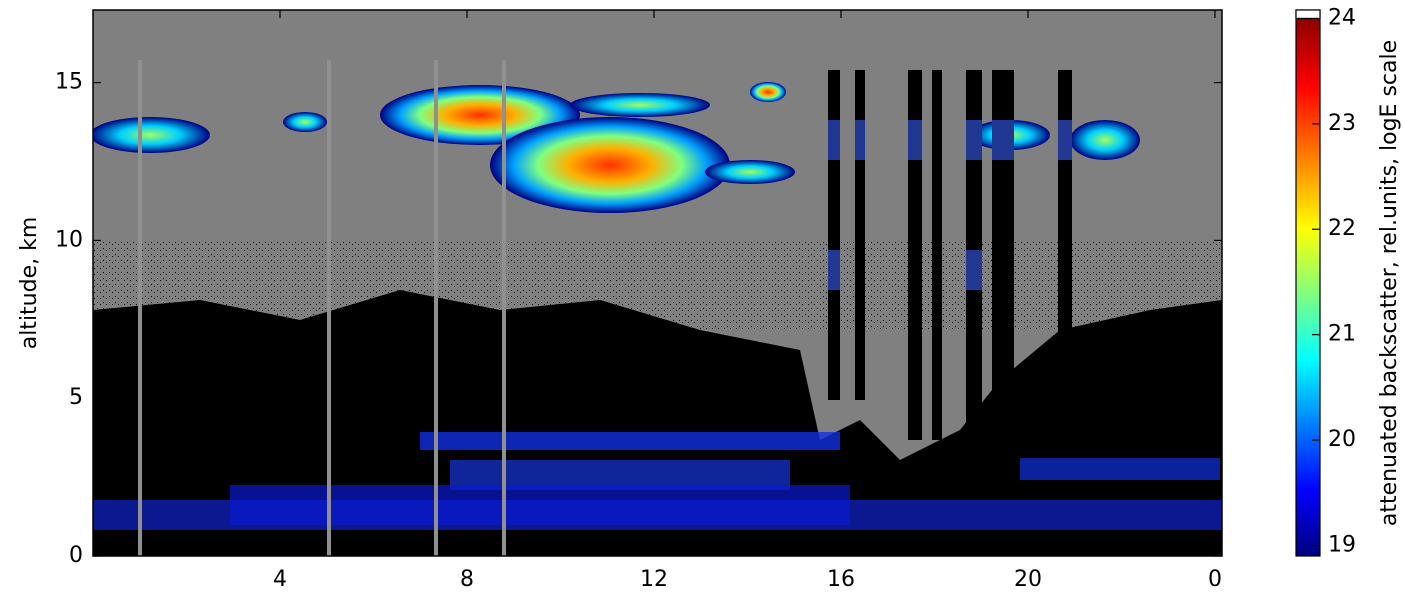 The width and height of the screenshot is (1403, 597). What do you see at coordinates (841, 579) in the screenshot?
I see `x-tick-label: 16` at bounding box center [841, 579].